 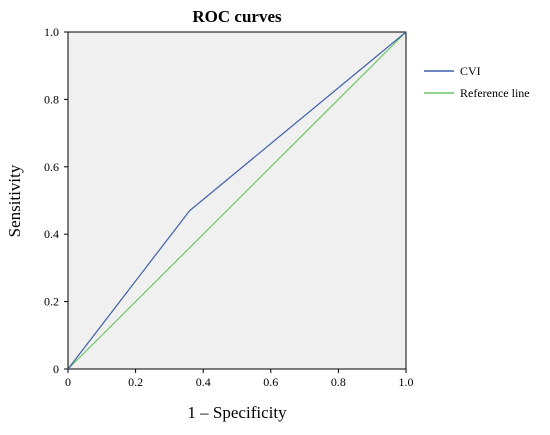 What do you see at coordinates (237, 16) in the screenshot?
I see `chart-title: ROC curves` at bounding box center [237, 16].